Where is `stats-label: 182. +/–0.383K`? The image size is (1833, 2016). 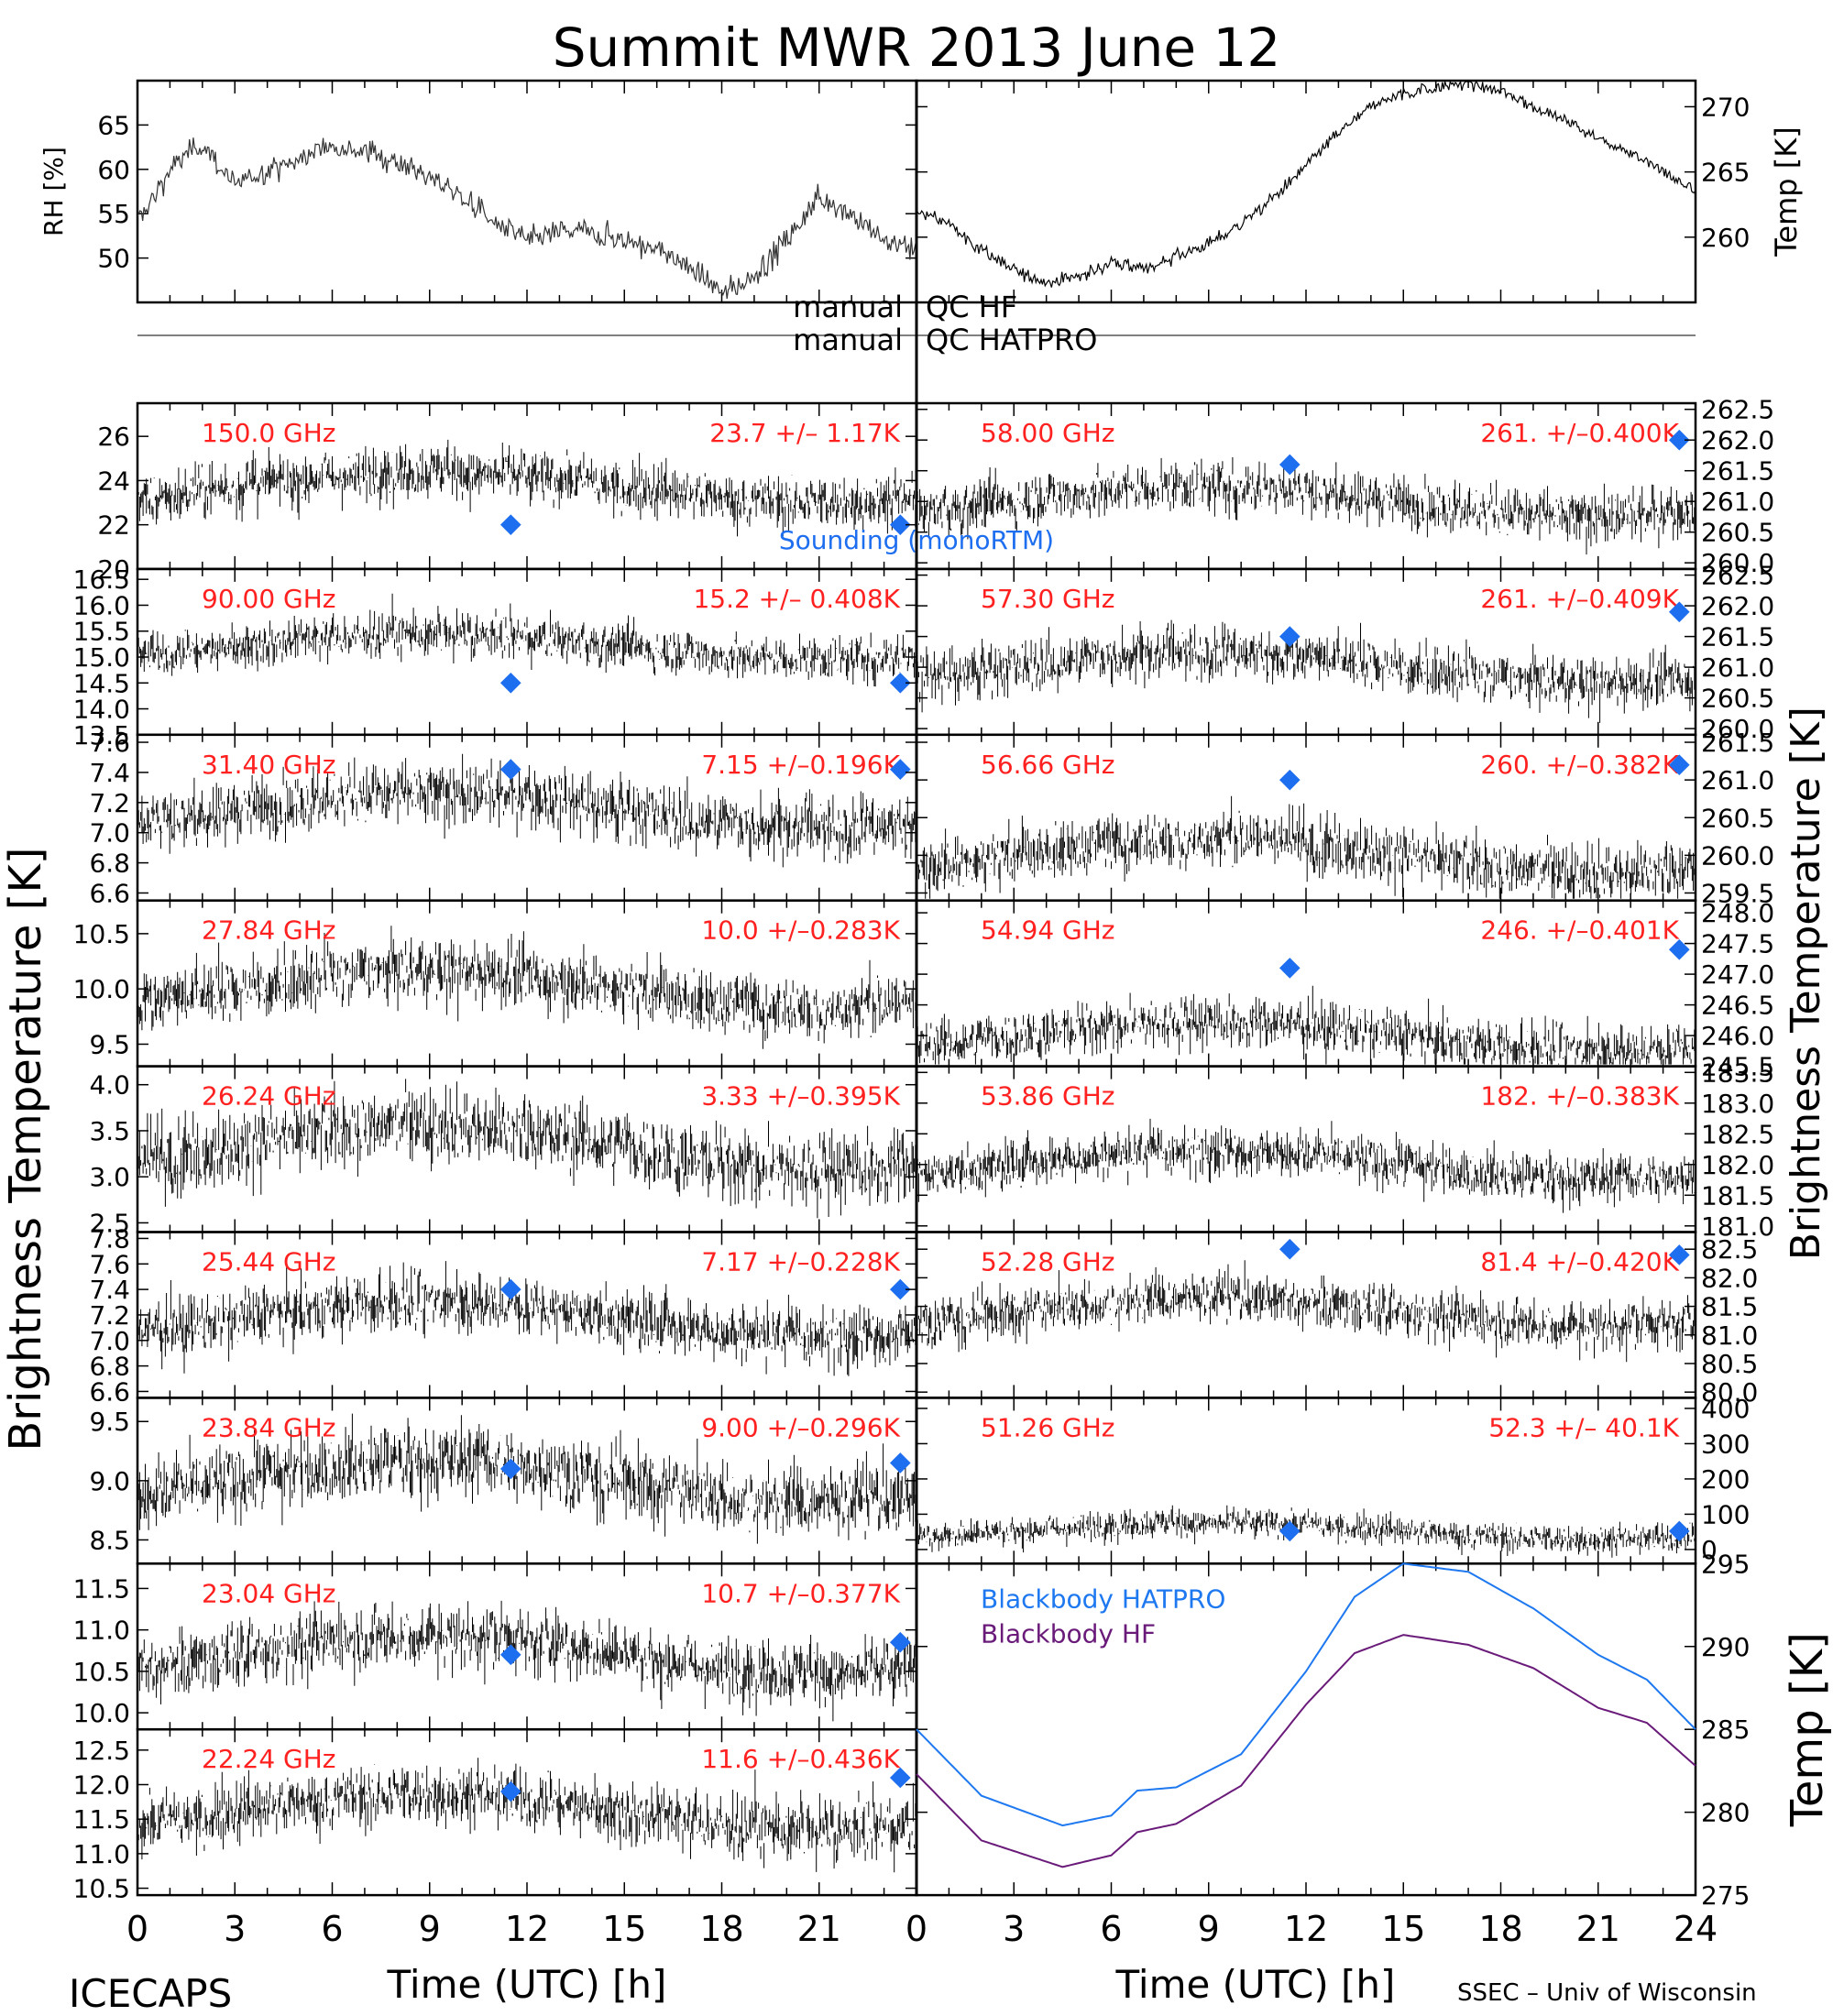
stats-label: 182. +/–0.383K is located at coordinates (1579, 1096).